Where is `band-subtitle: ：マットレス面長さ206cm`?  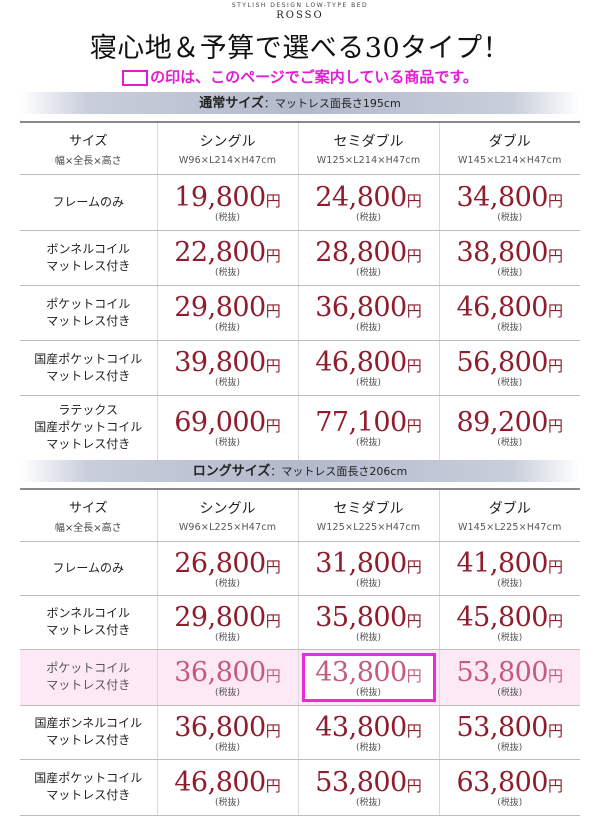 band-subtitle: ：マットレス面長さ206cm is located at coordinates (339, 471).